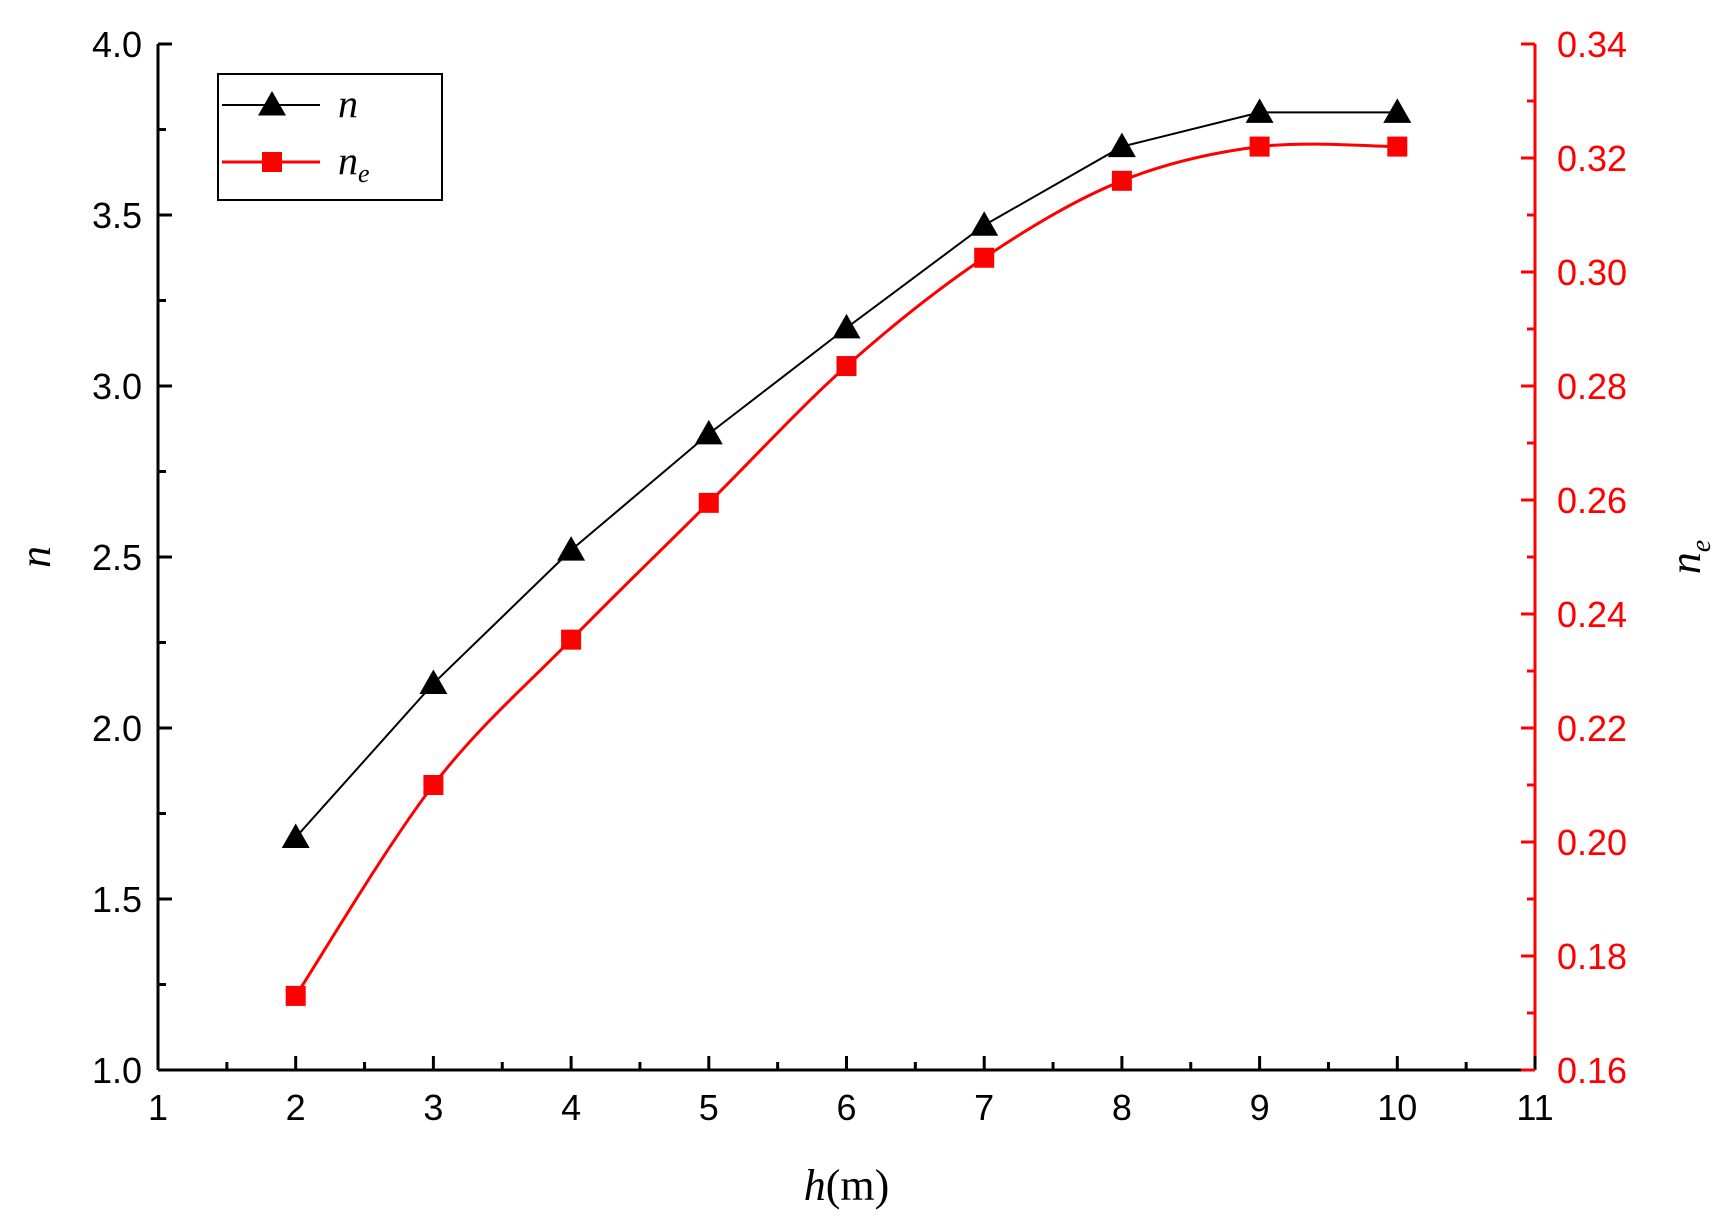 The width and height of the screenshot is (1729, 1227). Describe the element at coordinates (846, 1107) in the screenshot. I see `x-tick-label: 6` at that location.